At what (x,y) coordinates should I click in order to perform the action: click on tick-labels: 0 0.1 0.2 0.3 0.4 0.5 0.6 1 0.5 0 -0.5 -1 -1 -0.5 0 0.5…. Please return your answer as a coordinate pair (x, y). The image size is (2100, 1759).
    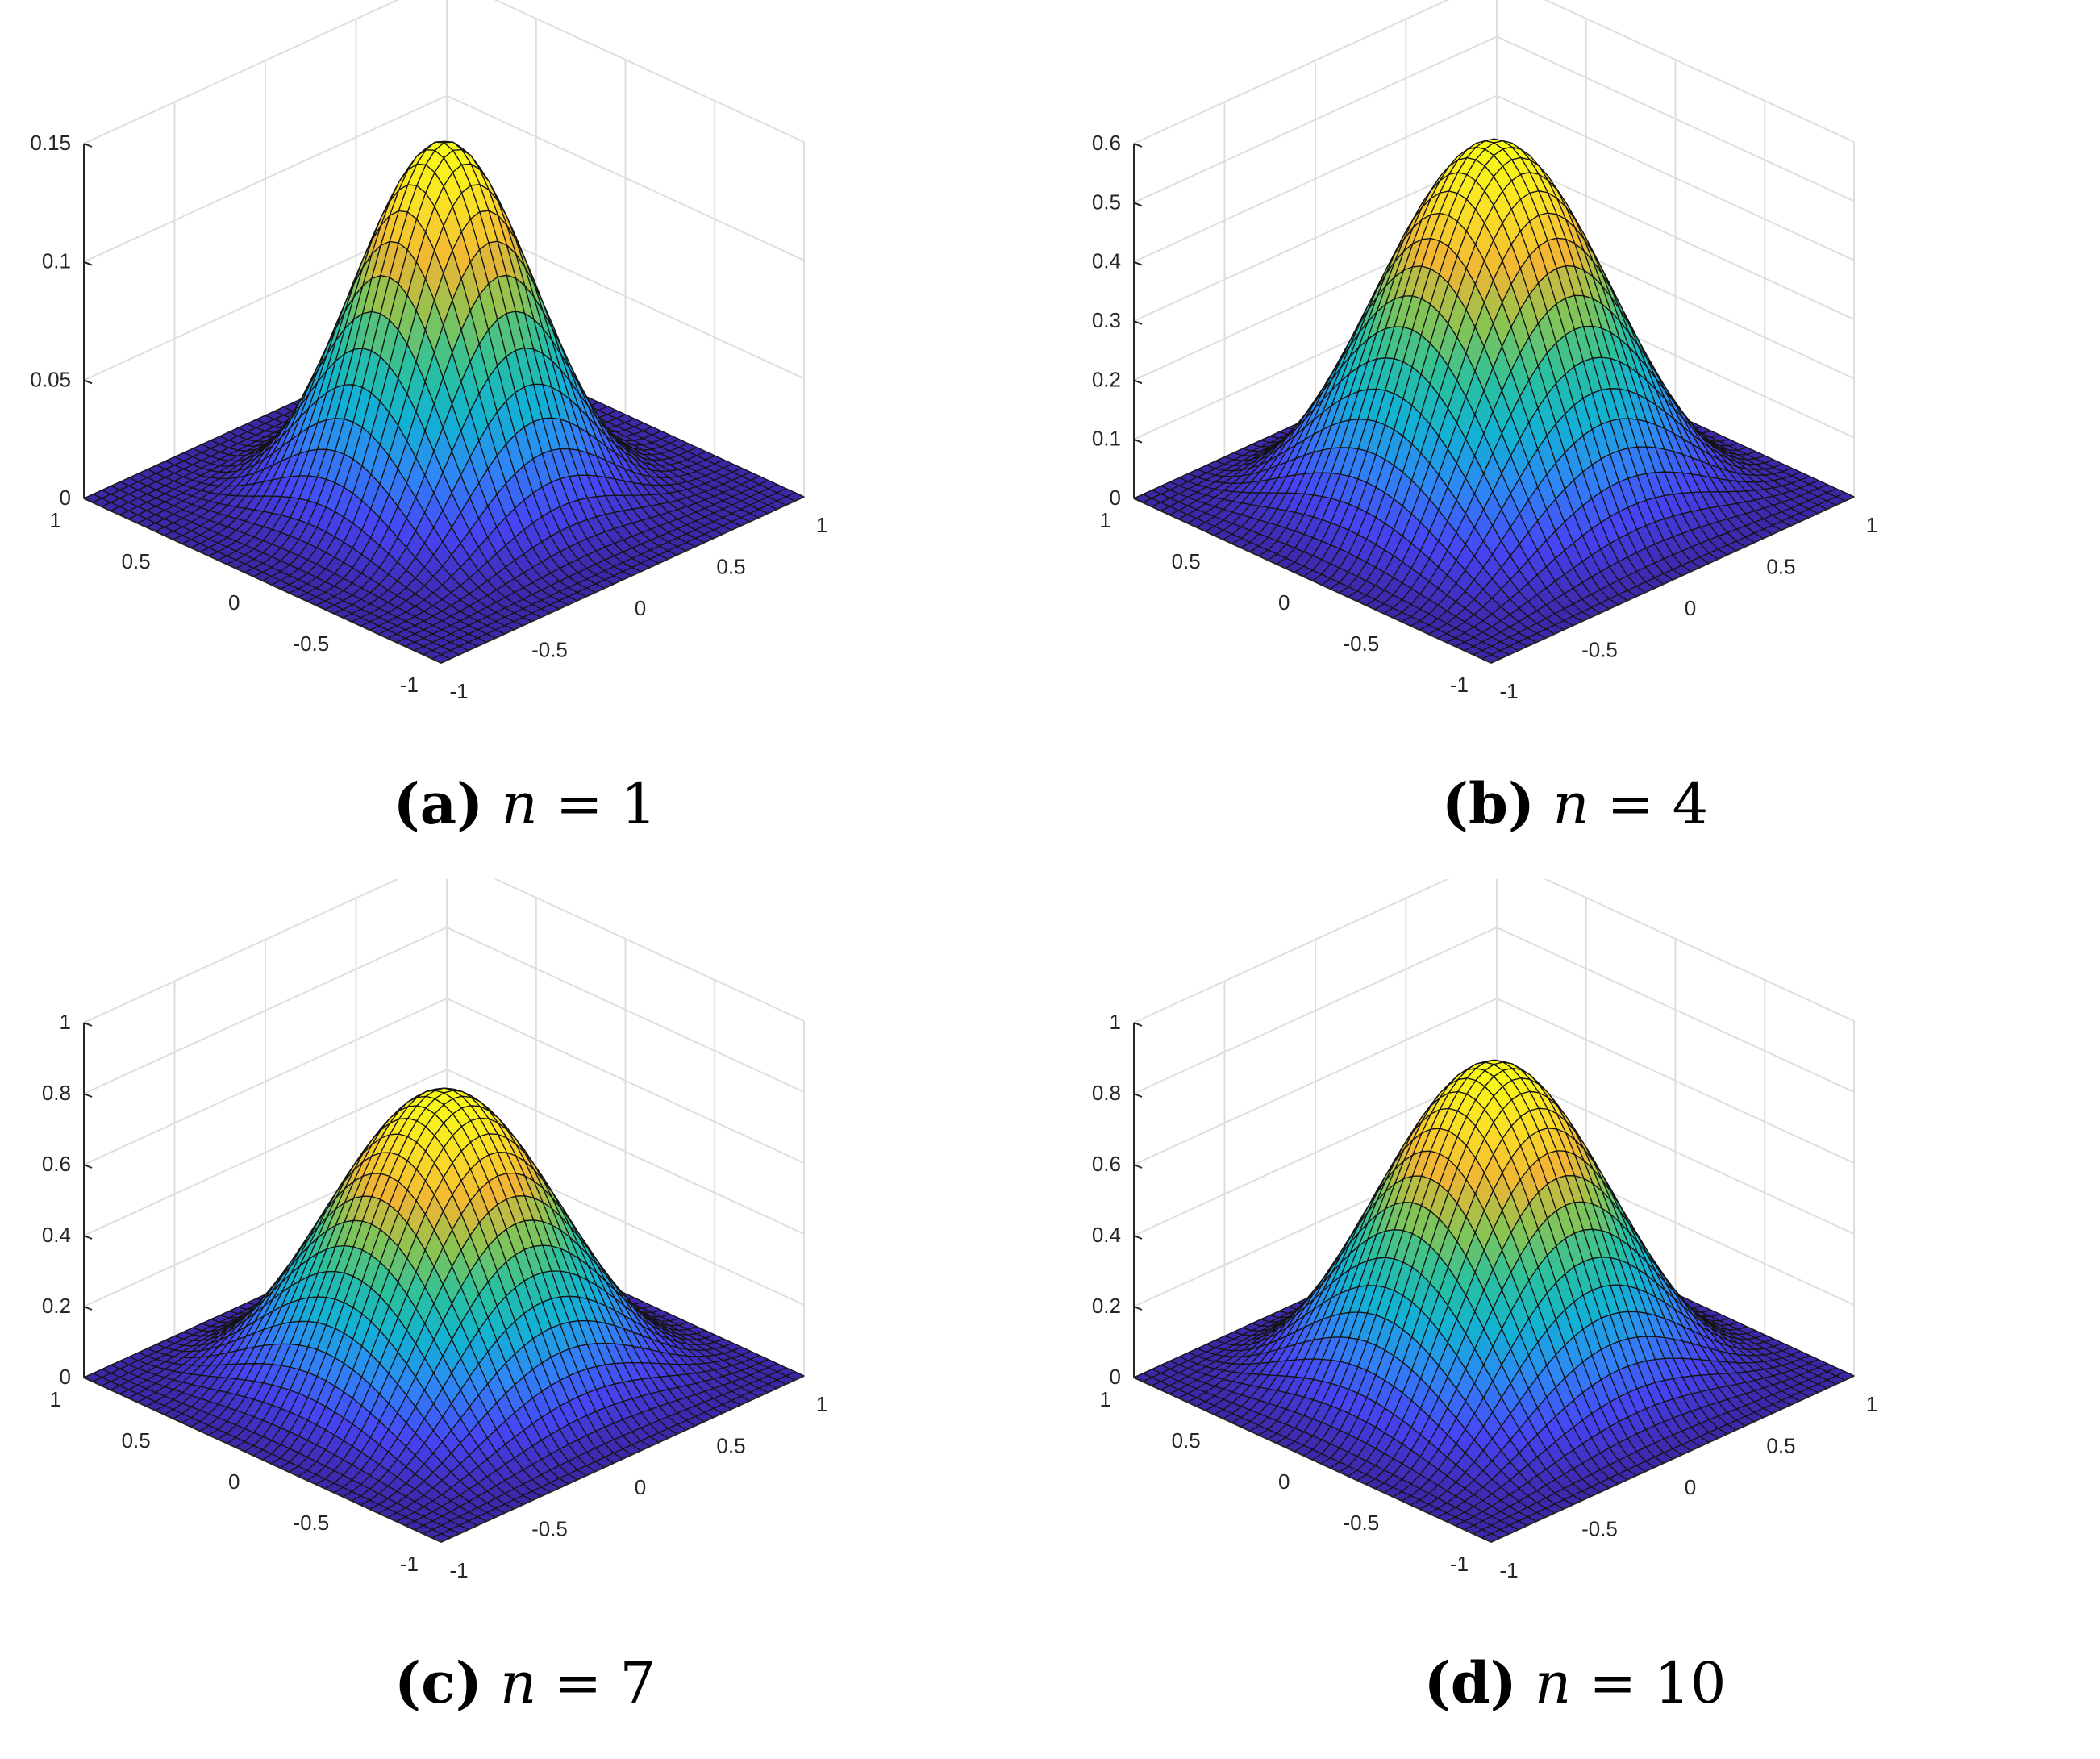
    Looking at the image, I should click on (1484, 417).